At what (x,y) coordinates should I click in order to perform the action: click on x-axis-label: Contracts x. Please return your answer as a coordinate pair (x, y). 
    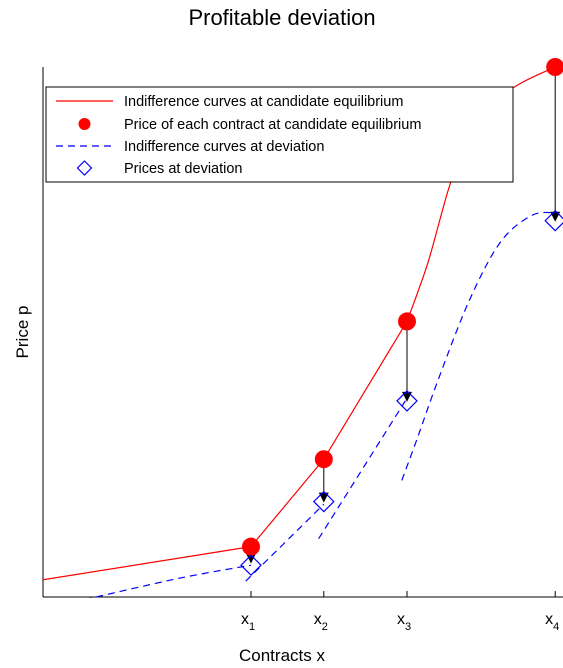
    Looking at the image, I should click on (282, 655).